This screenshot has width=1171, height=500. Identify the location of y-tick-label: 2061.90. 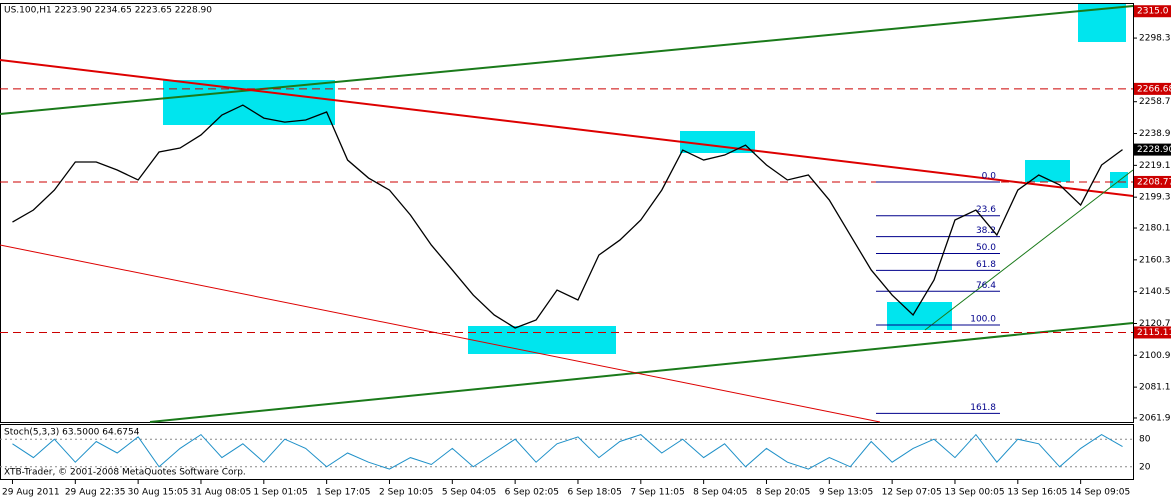
(1155, 418).